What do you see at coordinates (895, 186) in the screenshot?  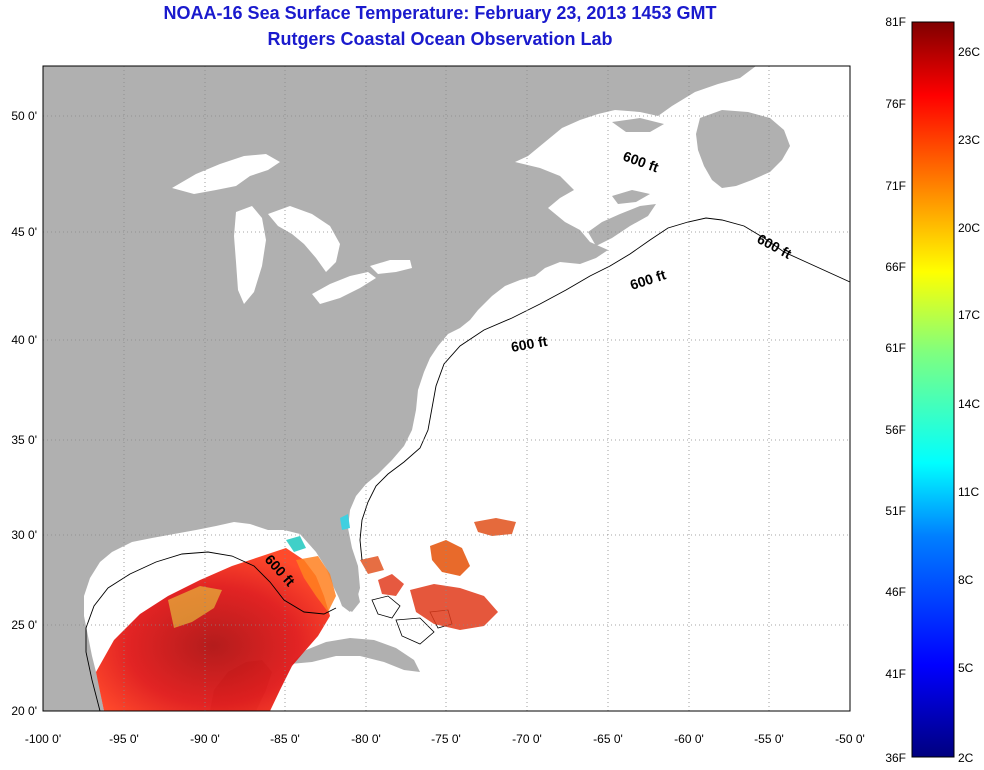 I see `colorbar-f-label: 71F` at bounding box center [895, 186].